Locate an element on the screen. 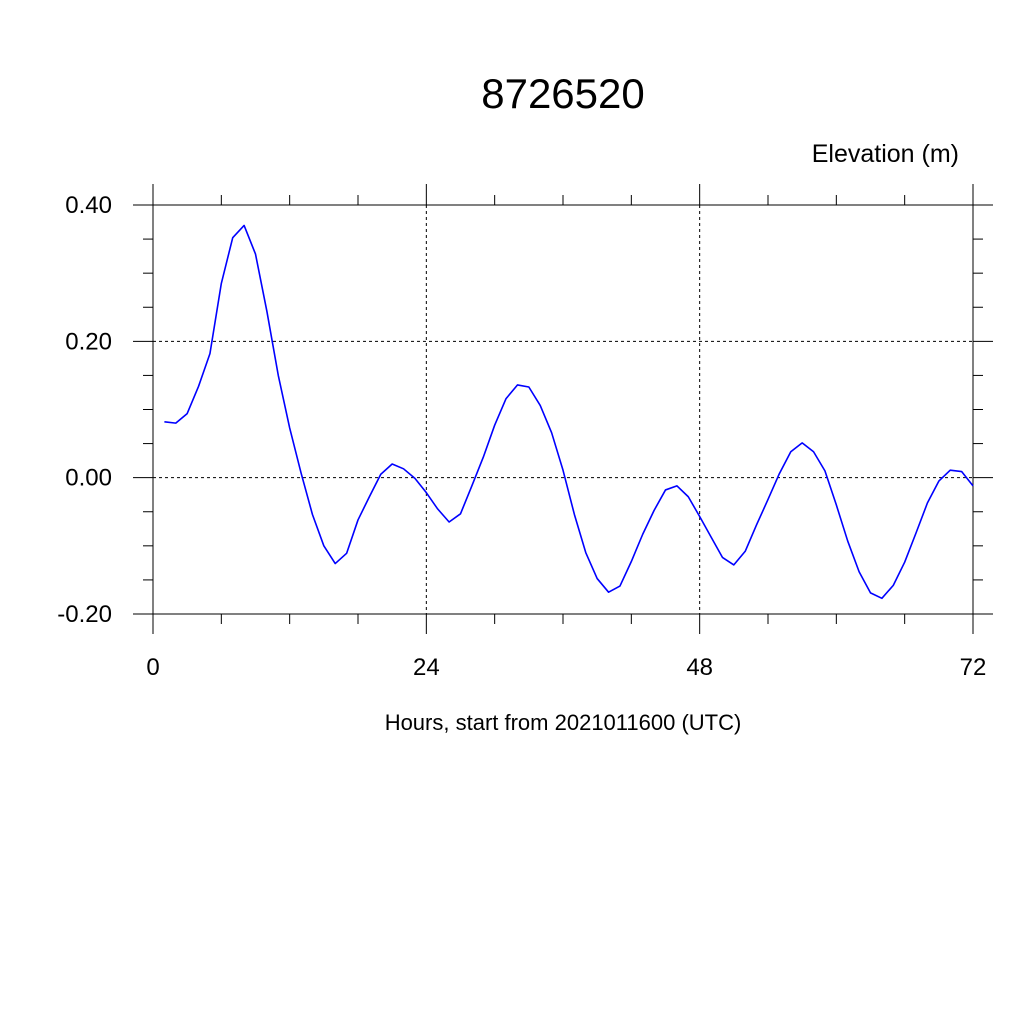 The width and height of the screenshot is (1024, 1024). x-tick-label: 72 is located at coordinates (973, 667).